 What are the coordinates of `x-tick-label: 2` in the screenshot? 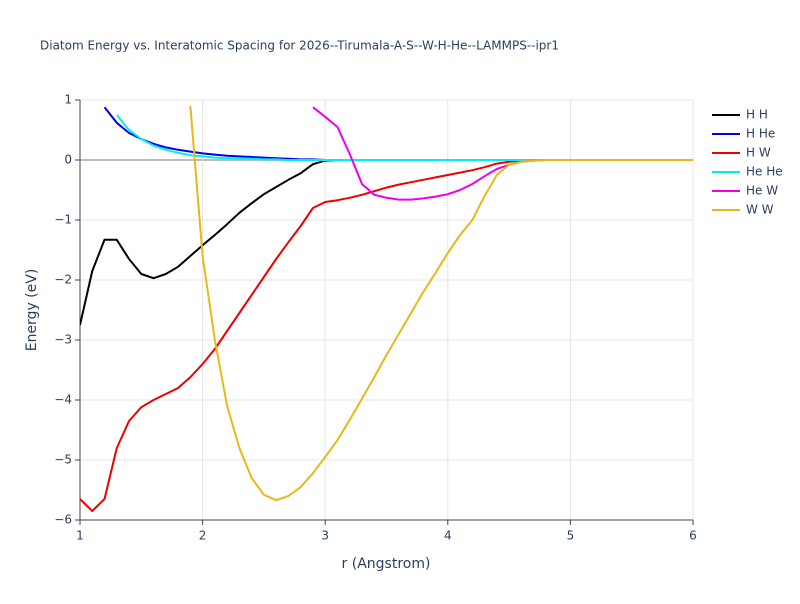 It's located at (203, 536).